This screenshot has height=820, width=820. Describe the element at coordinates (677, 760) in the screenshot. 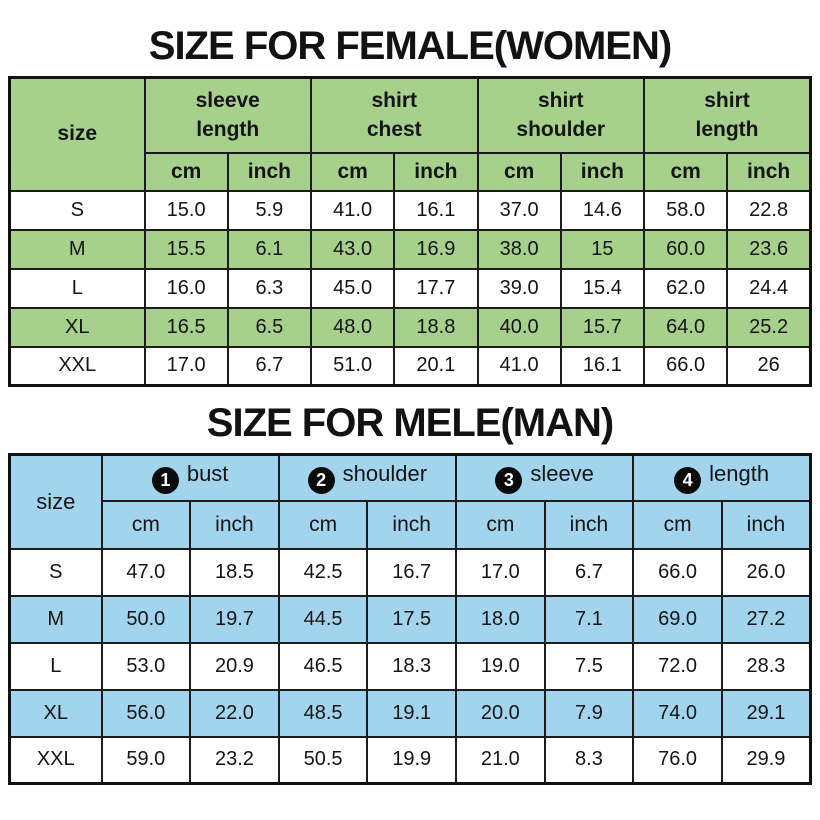

I see `measurement-value: 76.0` at that location.